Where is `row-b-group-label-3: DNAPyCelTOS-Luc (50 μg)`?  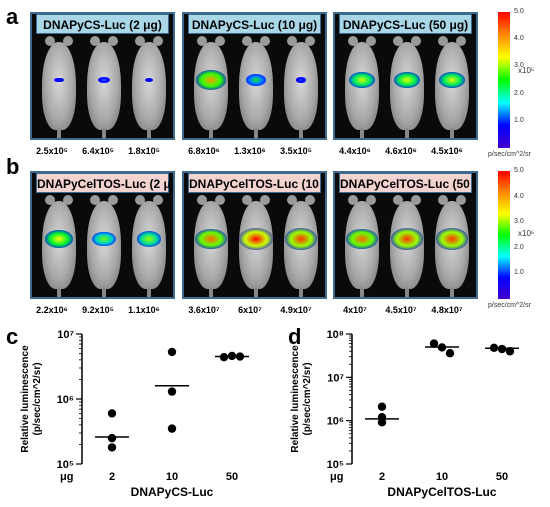 row-b-group-label-3: DNAPyCelTOS-Luc (50 μg) is located at coordinates (407, 183).